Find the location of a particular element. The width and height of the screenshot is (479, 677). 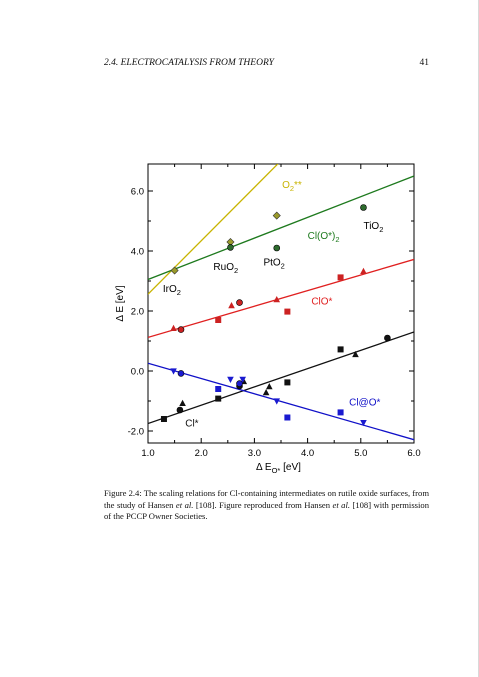

y-tick-label: 0.0 is located at coordinates (137, 372).